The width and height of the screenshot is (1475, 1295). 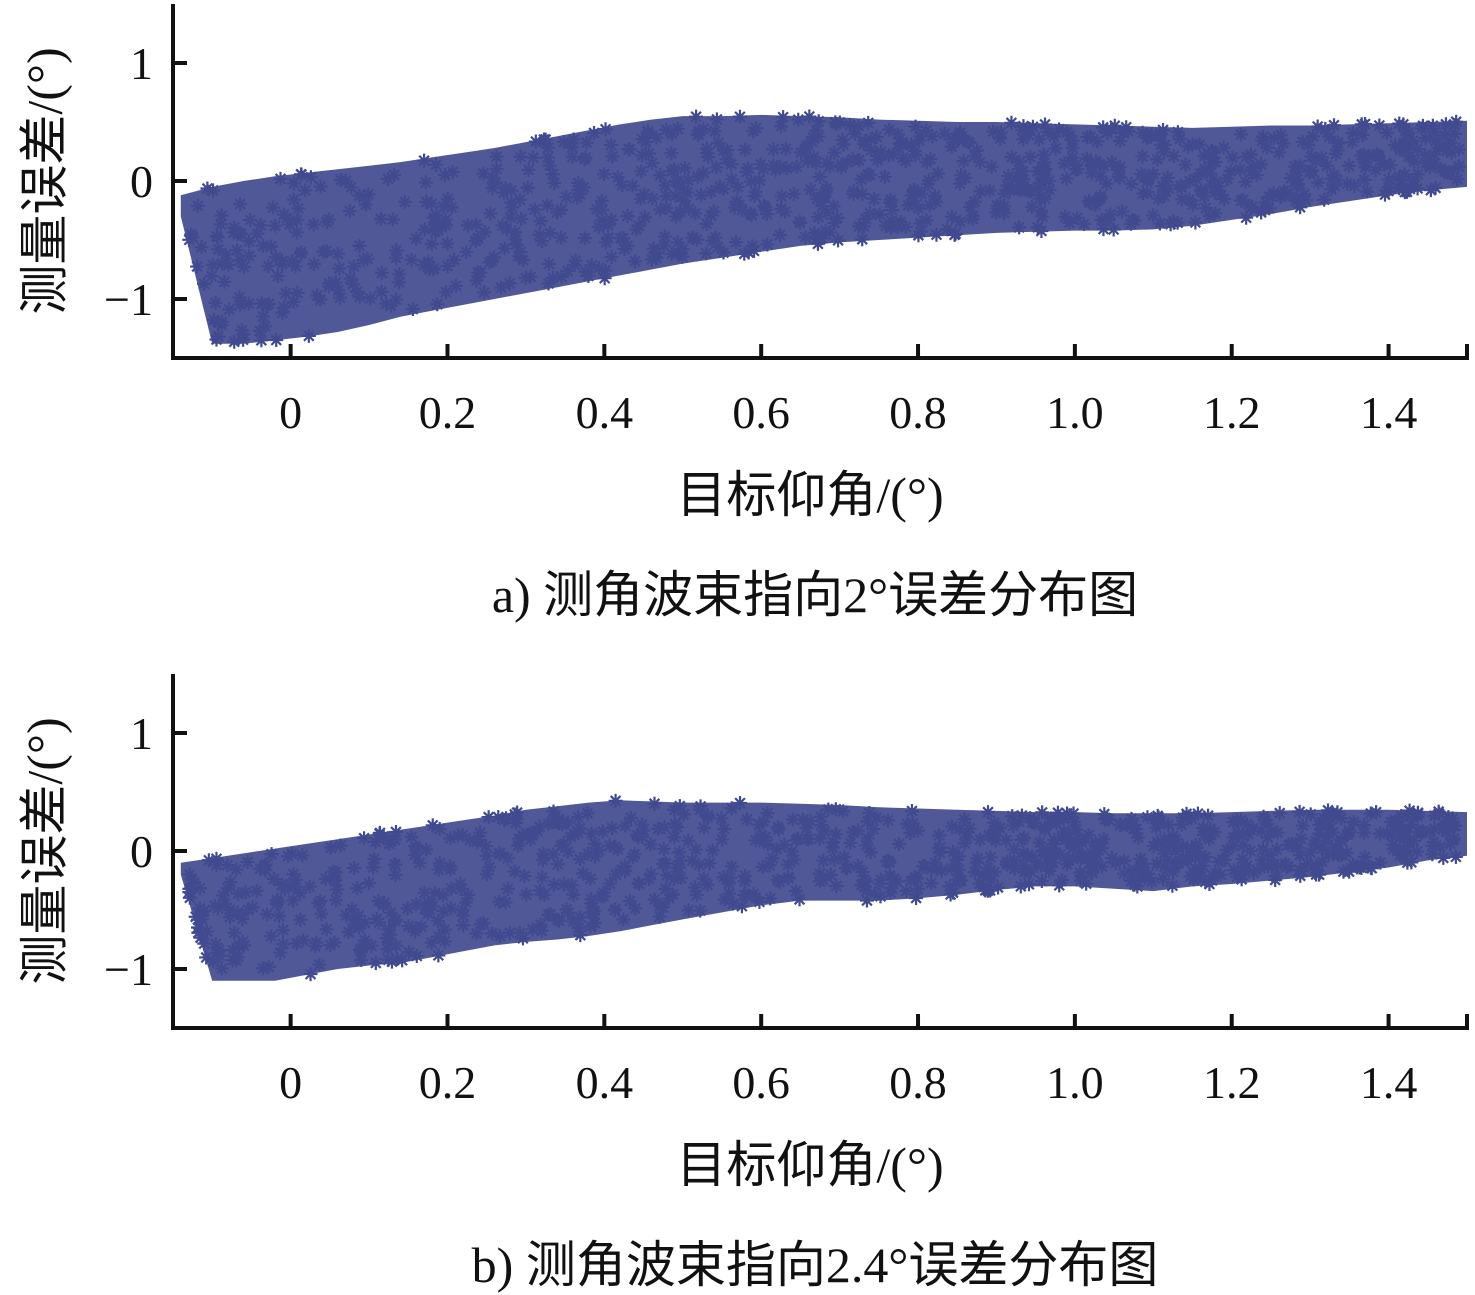 I want to click on x-tick-label: 0.6, so click(x=761, y=1082).